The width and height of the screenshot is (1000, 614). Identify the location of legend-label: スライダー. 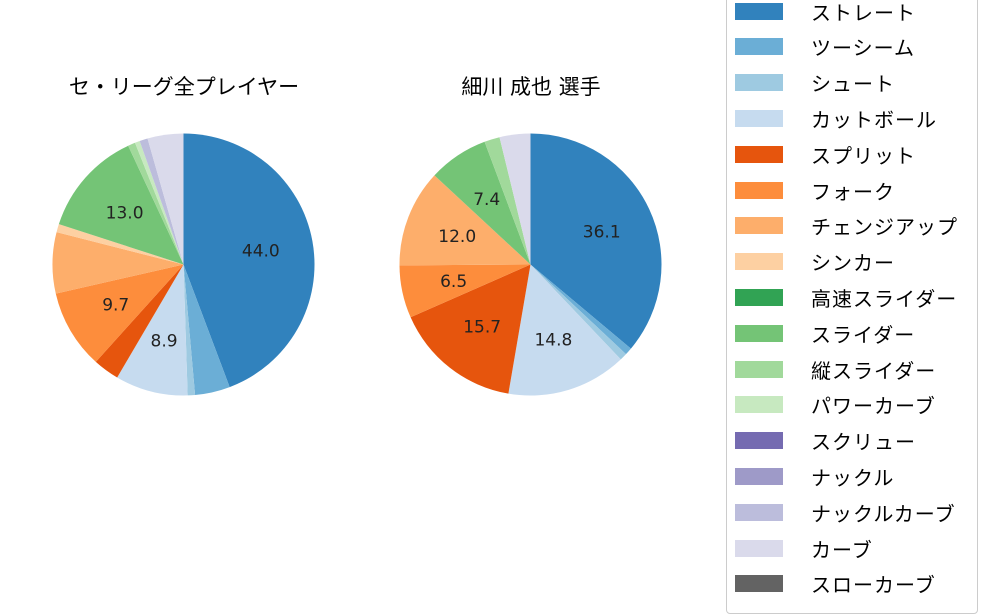
(863, 334).